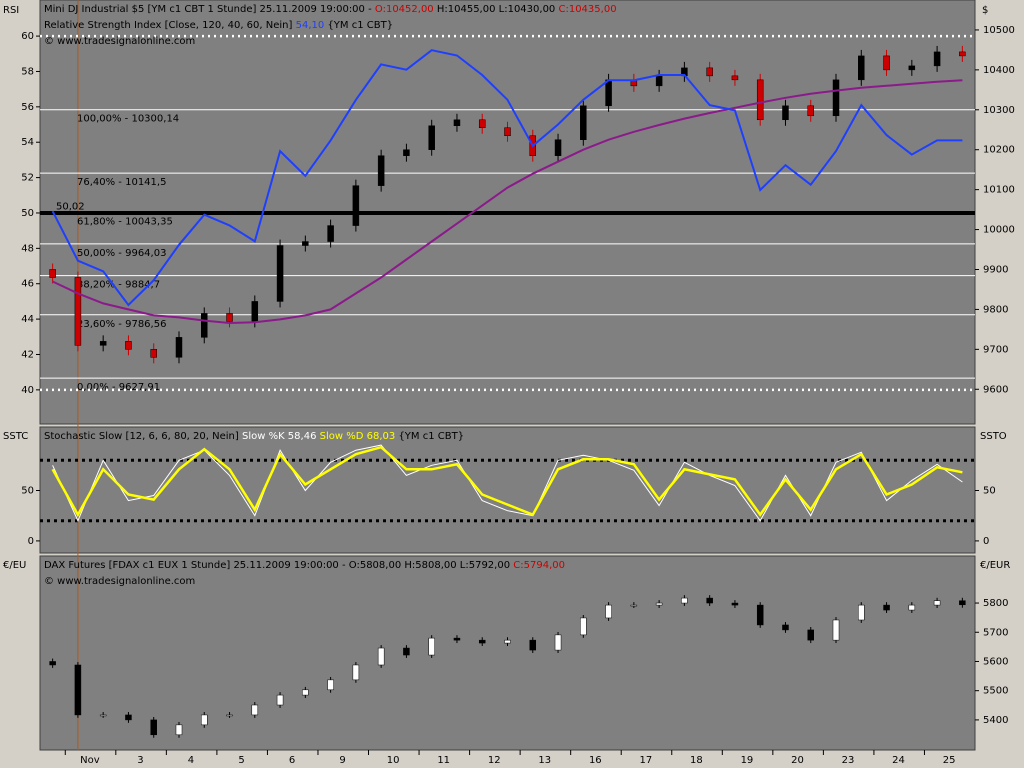  I want to click on y-tick-label: 0, so click(31, 541).